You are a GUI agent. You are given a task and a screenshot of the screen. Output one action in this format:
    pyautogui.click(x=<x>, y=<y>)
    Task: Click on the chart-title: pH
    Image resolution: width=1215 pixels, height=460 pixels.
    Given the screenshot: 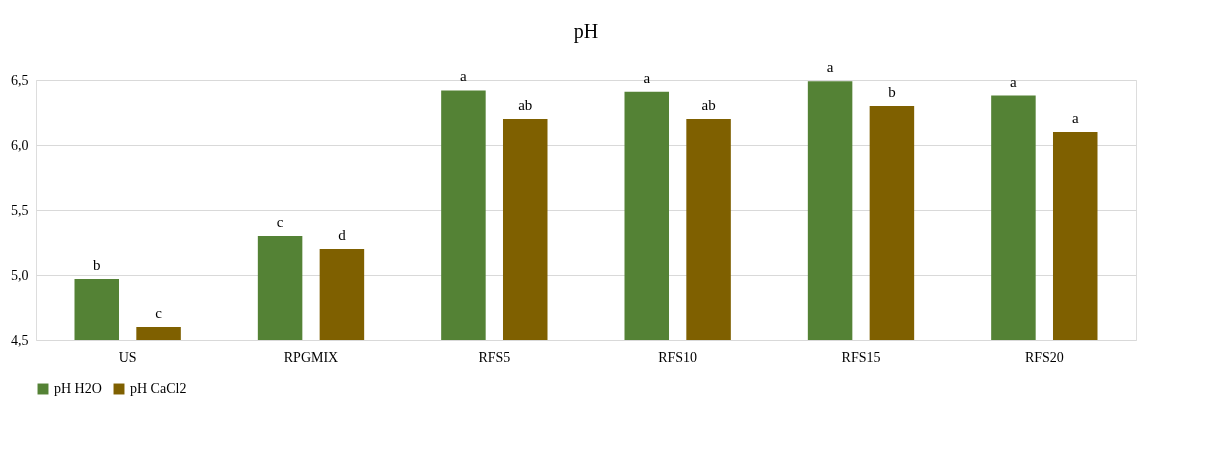 What is the action you would take?
    pyautogui.click(x=586, y=32)
    